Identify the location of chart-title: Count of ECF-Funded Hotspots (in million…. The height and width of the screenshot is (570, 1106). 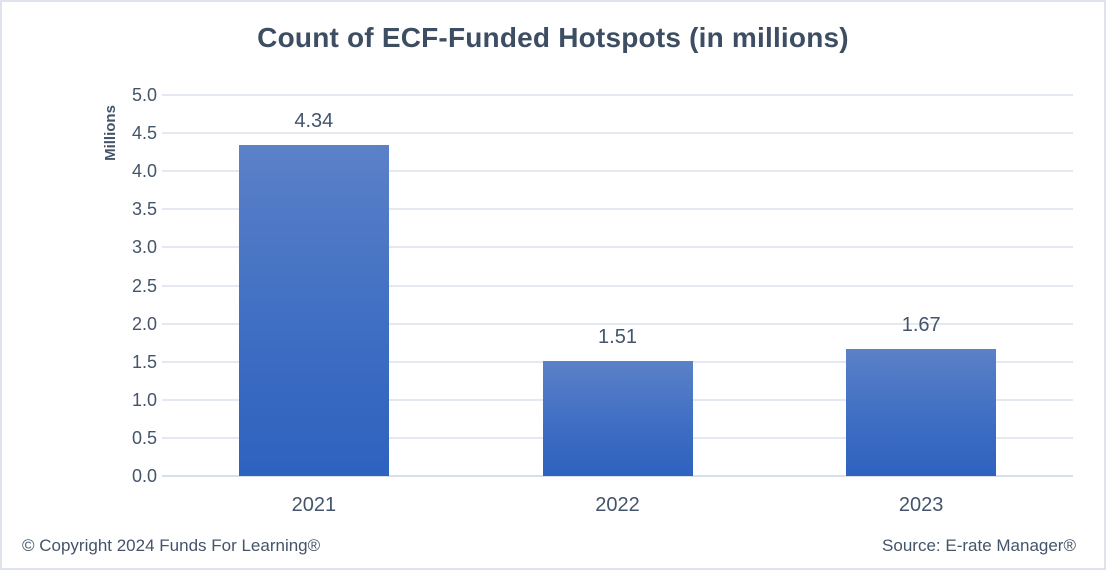
(553, 37).